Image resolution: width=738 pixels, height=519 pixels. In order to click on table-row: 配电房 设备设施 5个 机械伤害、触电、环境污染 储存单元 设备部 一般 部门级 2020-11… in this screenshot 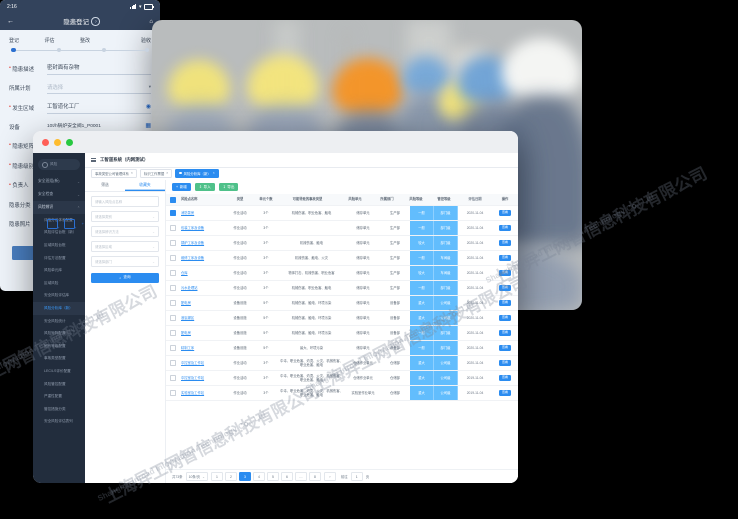, I will do `click(342, 333)`.